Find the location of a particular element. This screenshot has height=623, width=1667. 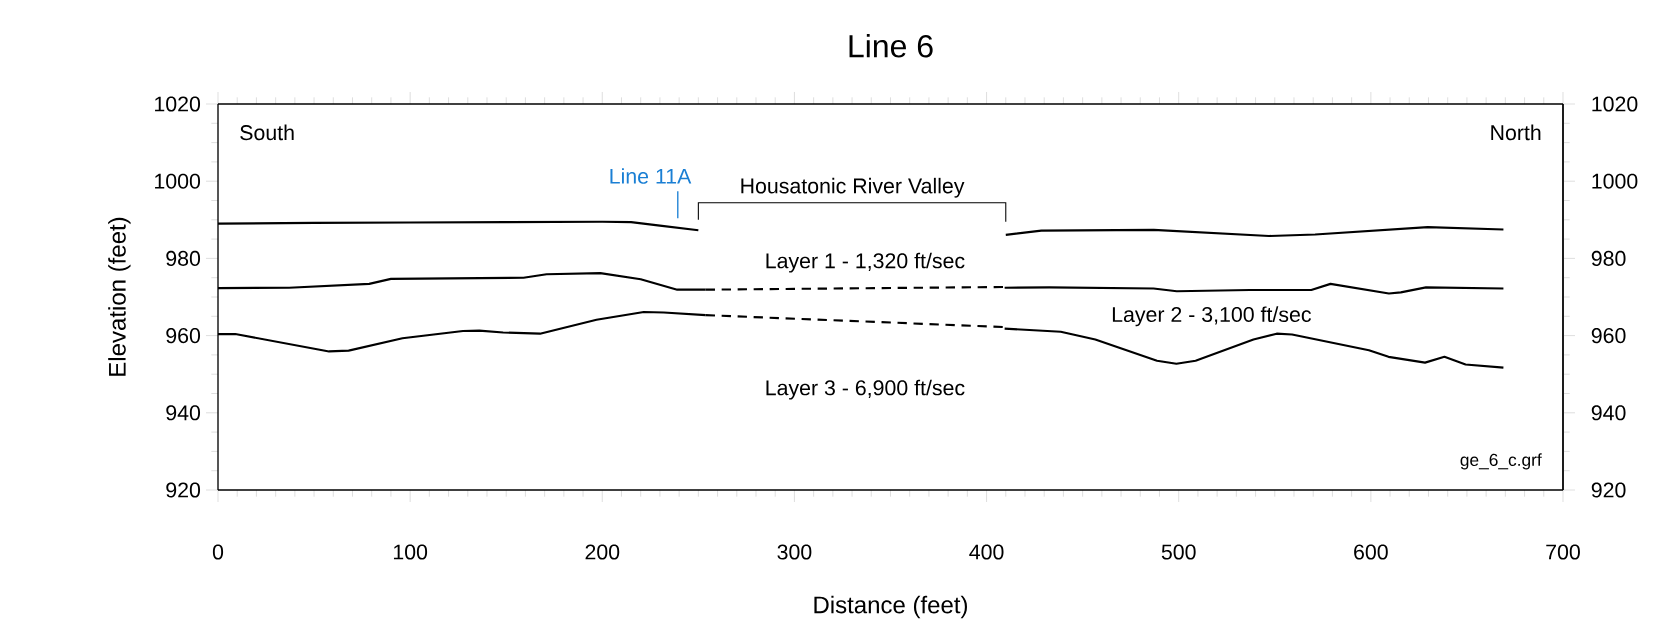

y-tick-label: 960 is located at coordinates (183, 336).